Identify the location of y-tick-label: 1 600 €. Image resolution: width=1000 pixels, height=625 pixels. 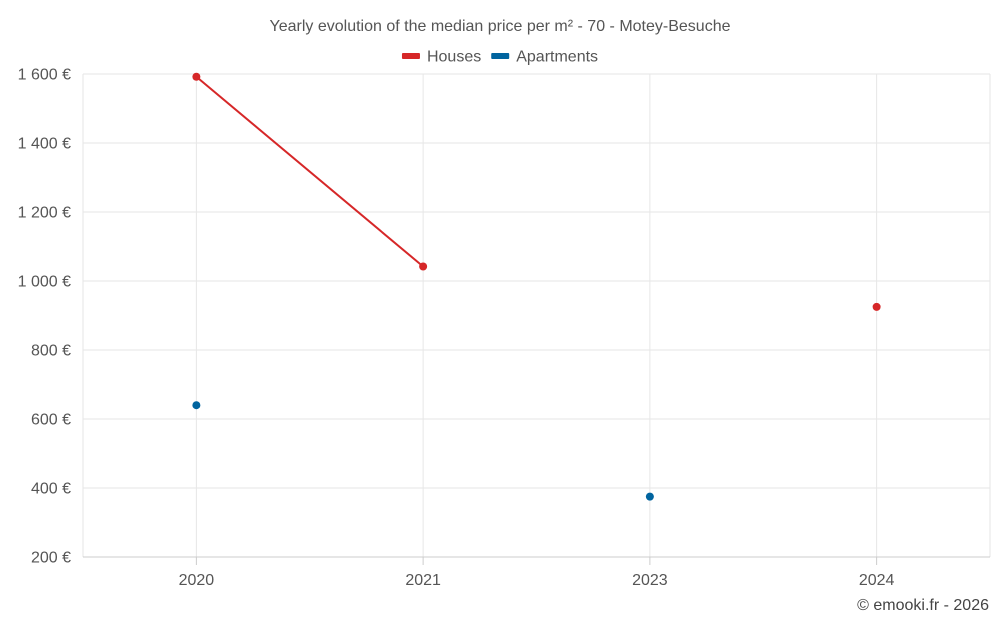
(44, 75).